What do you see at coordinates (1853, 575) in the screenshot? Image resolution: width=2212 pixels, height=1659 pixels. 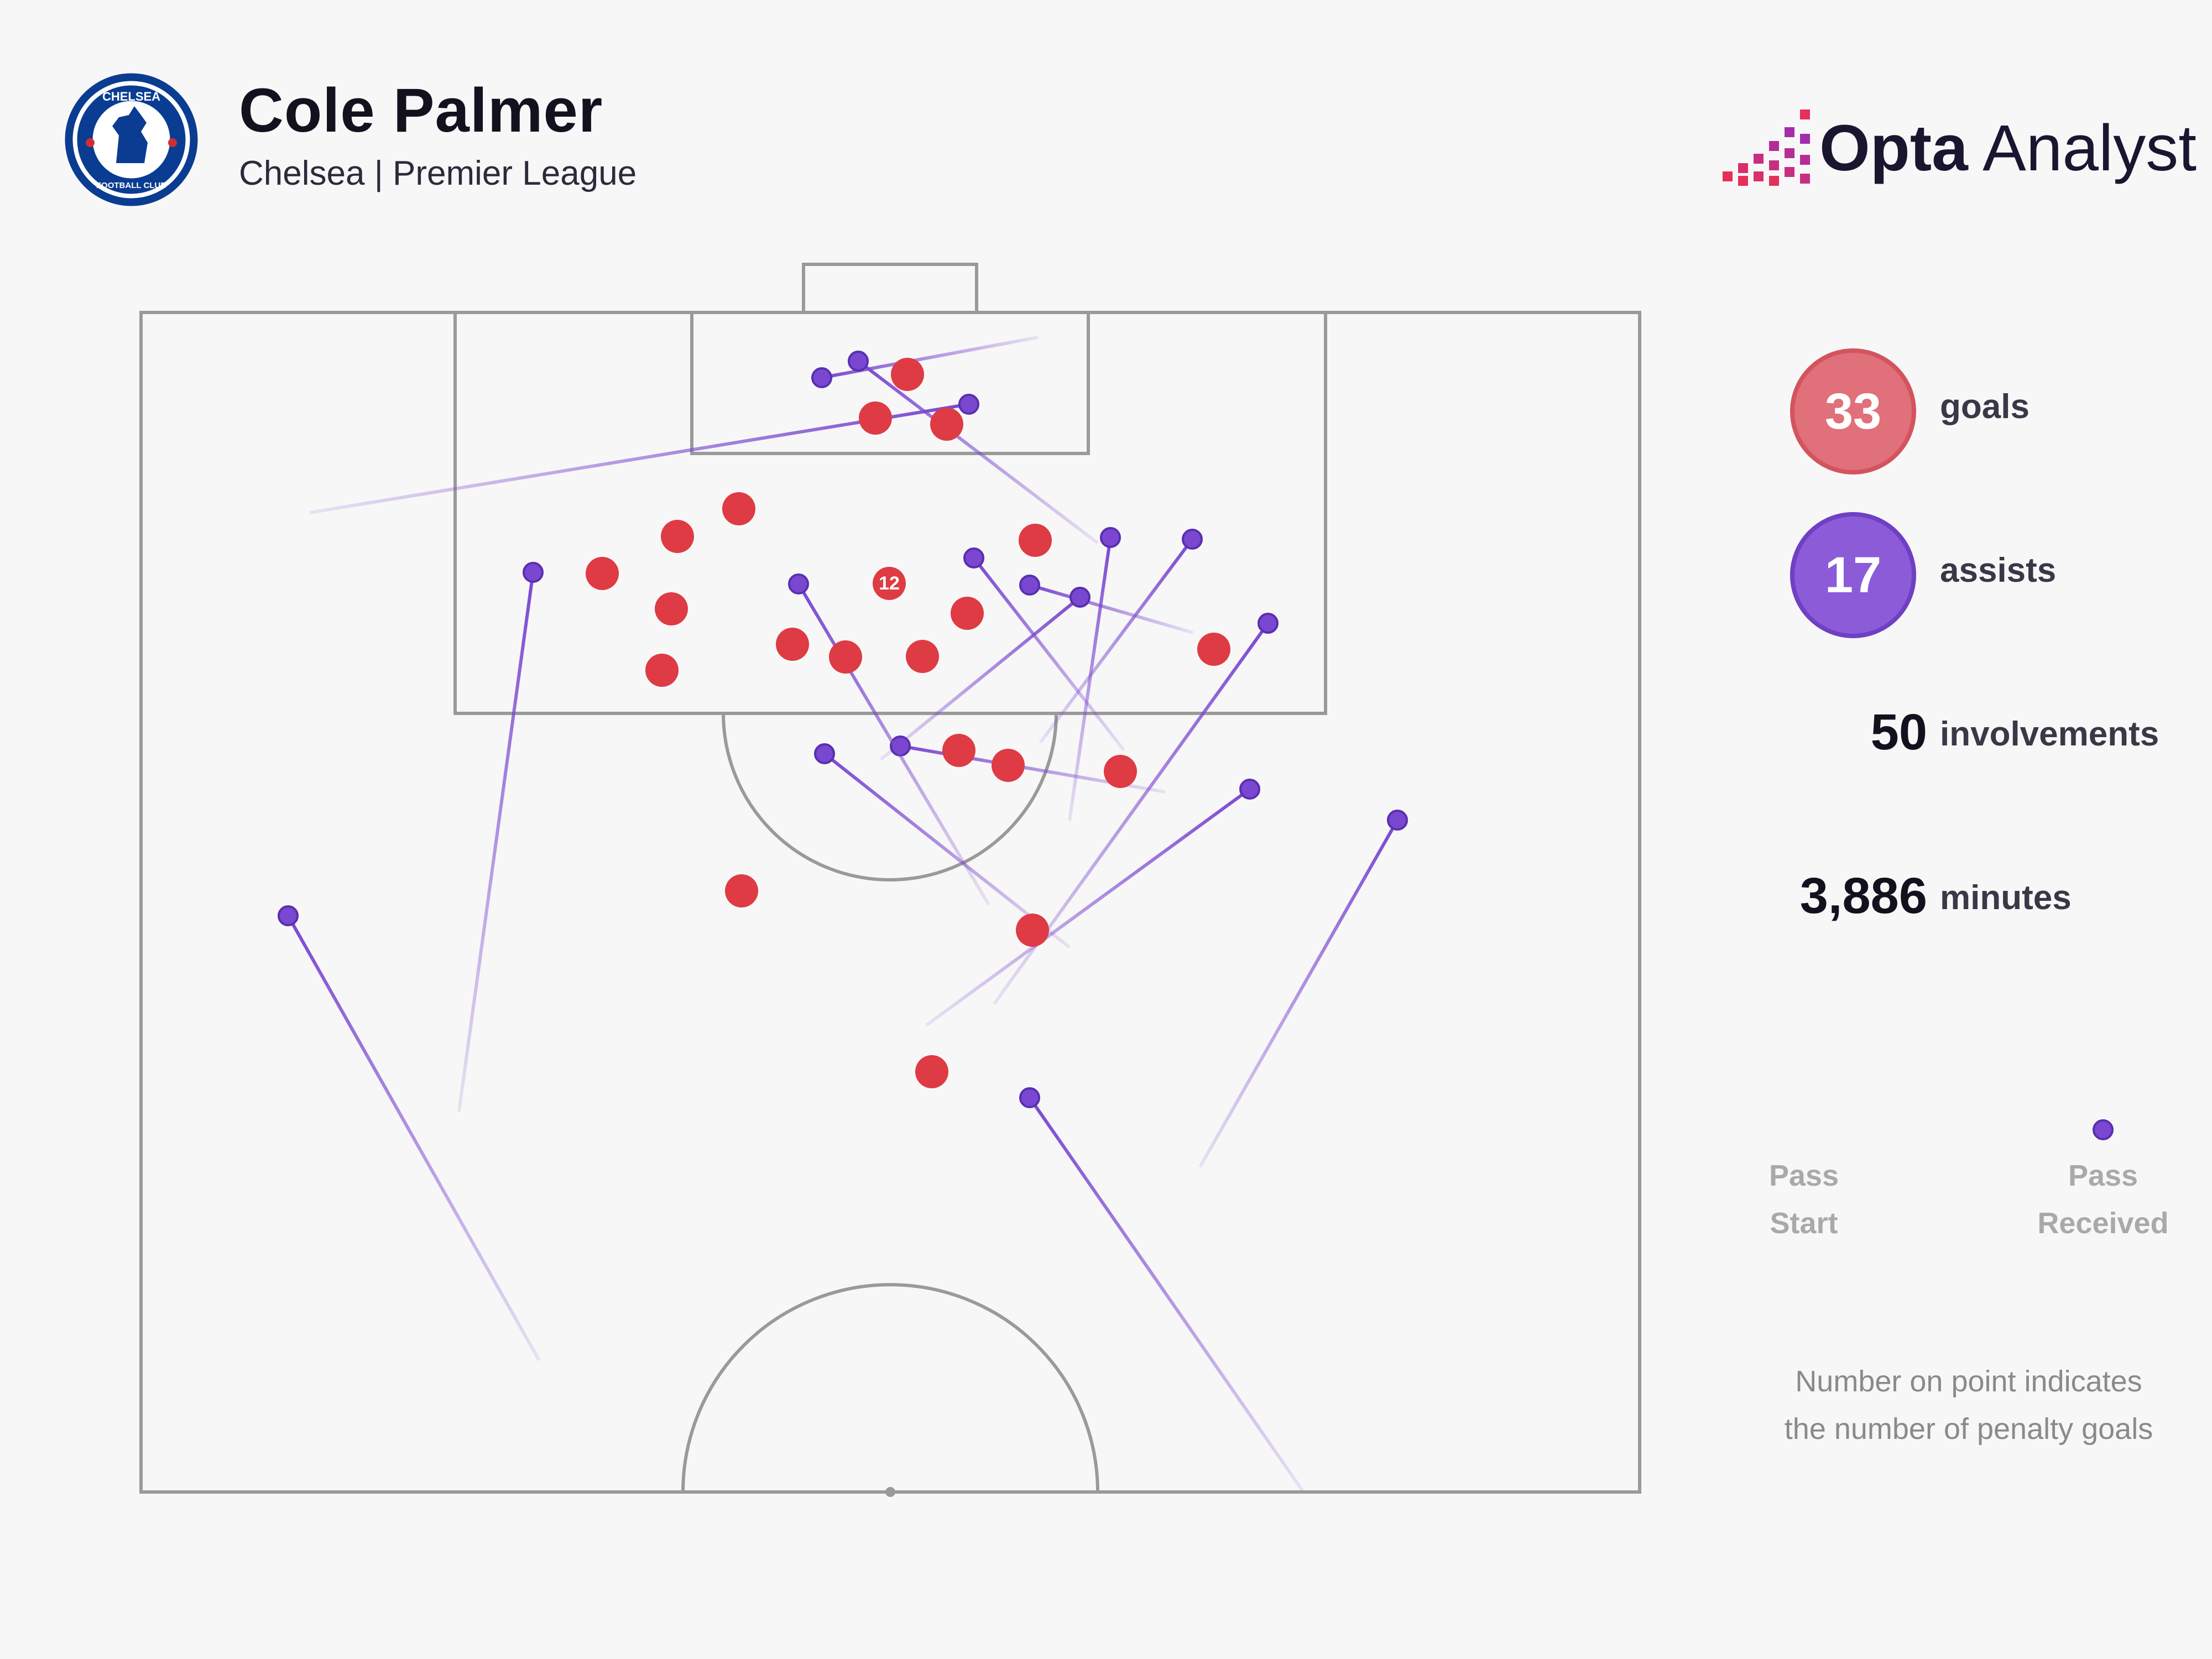 I see `assists-count-badge: 17` at bounding box center [1853, 575].